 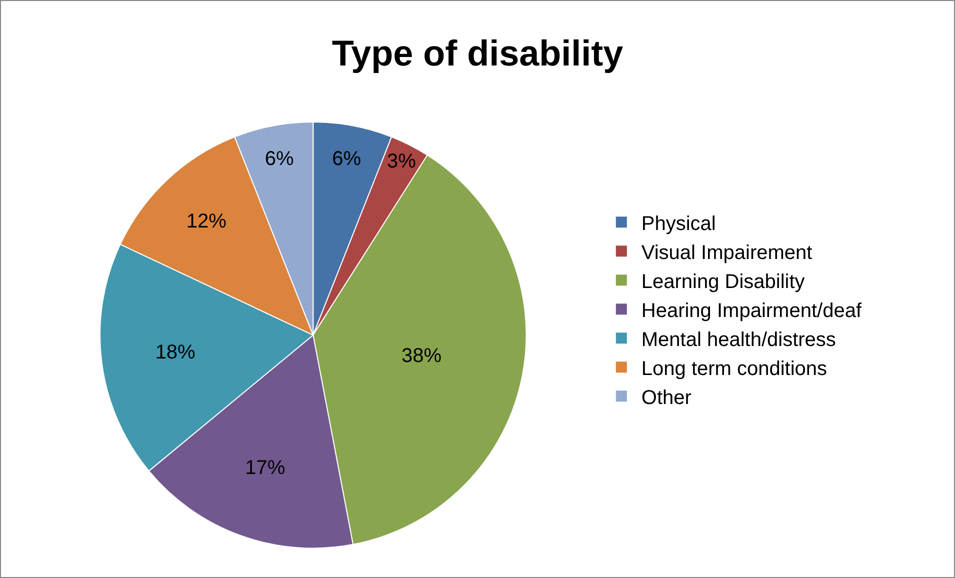 I want to click on chart-title: Type of disability, so click(x=478, y=53).